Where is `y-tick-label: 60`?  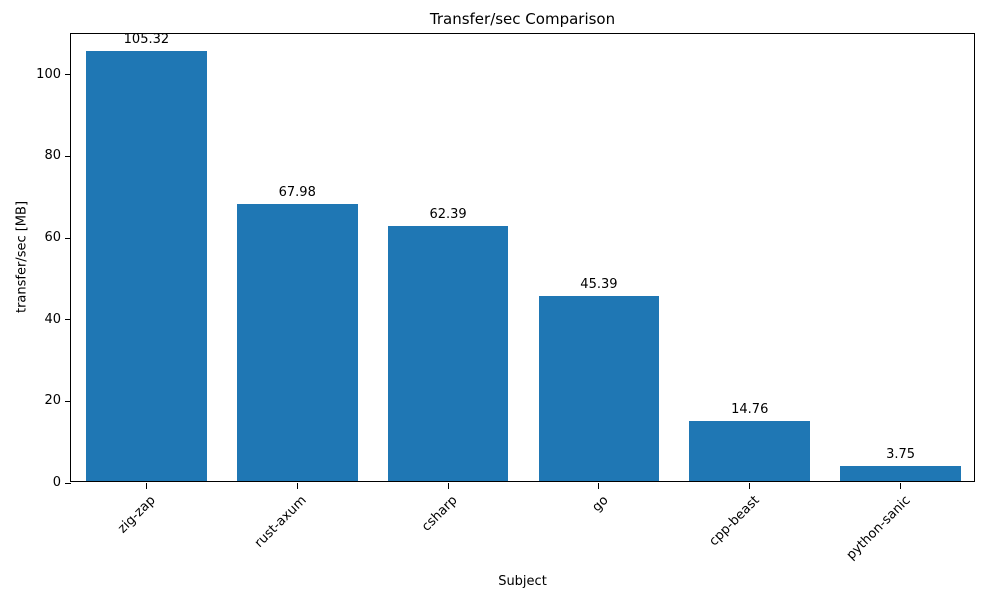 y-tick-label: 60 is located at coordinates (52, 238).